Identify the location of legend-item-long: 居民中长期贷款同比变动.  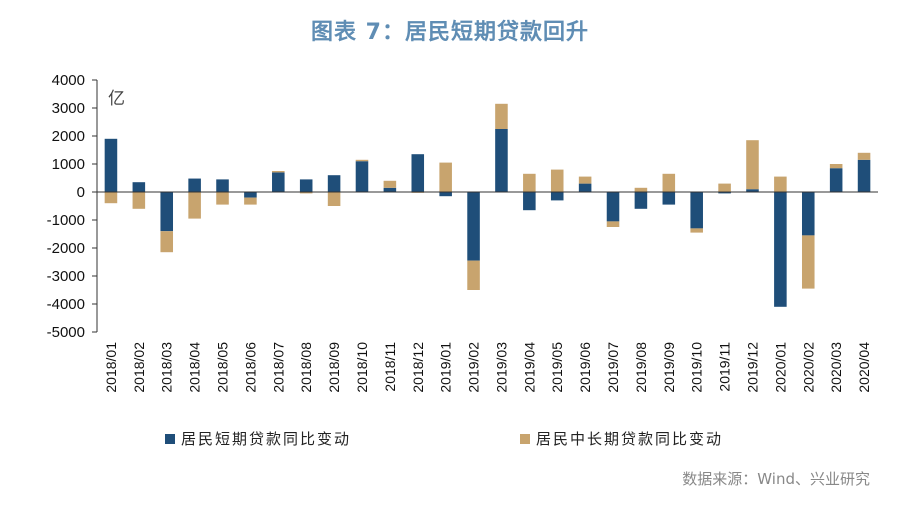
(621, 438).